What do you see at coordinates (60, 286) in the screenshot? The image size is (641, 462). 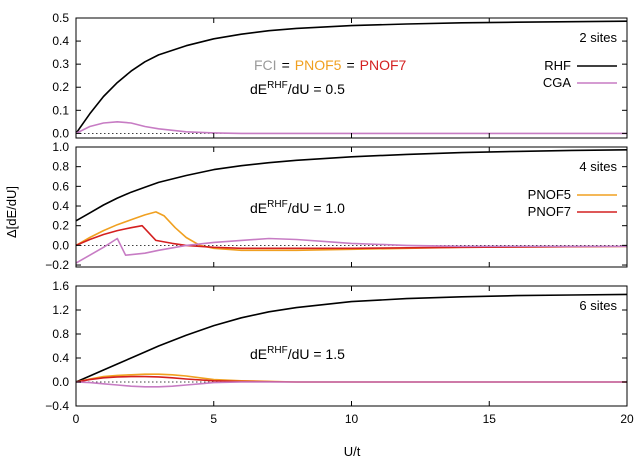 I see `y-tick-label: 1.6` at bounding box center [60, 286].